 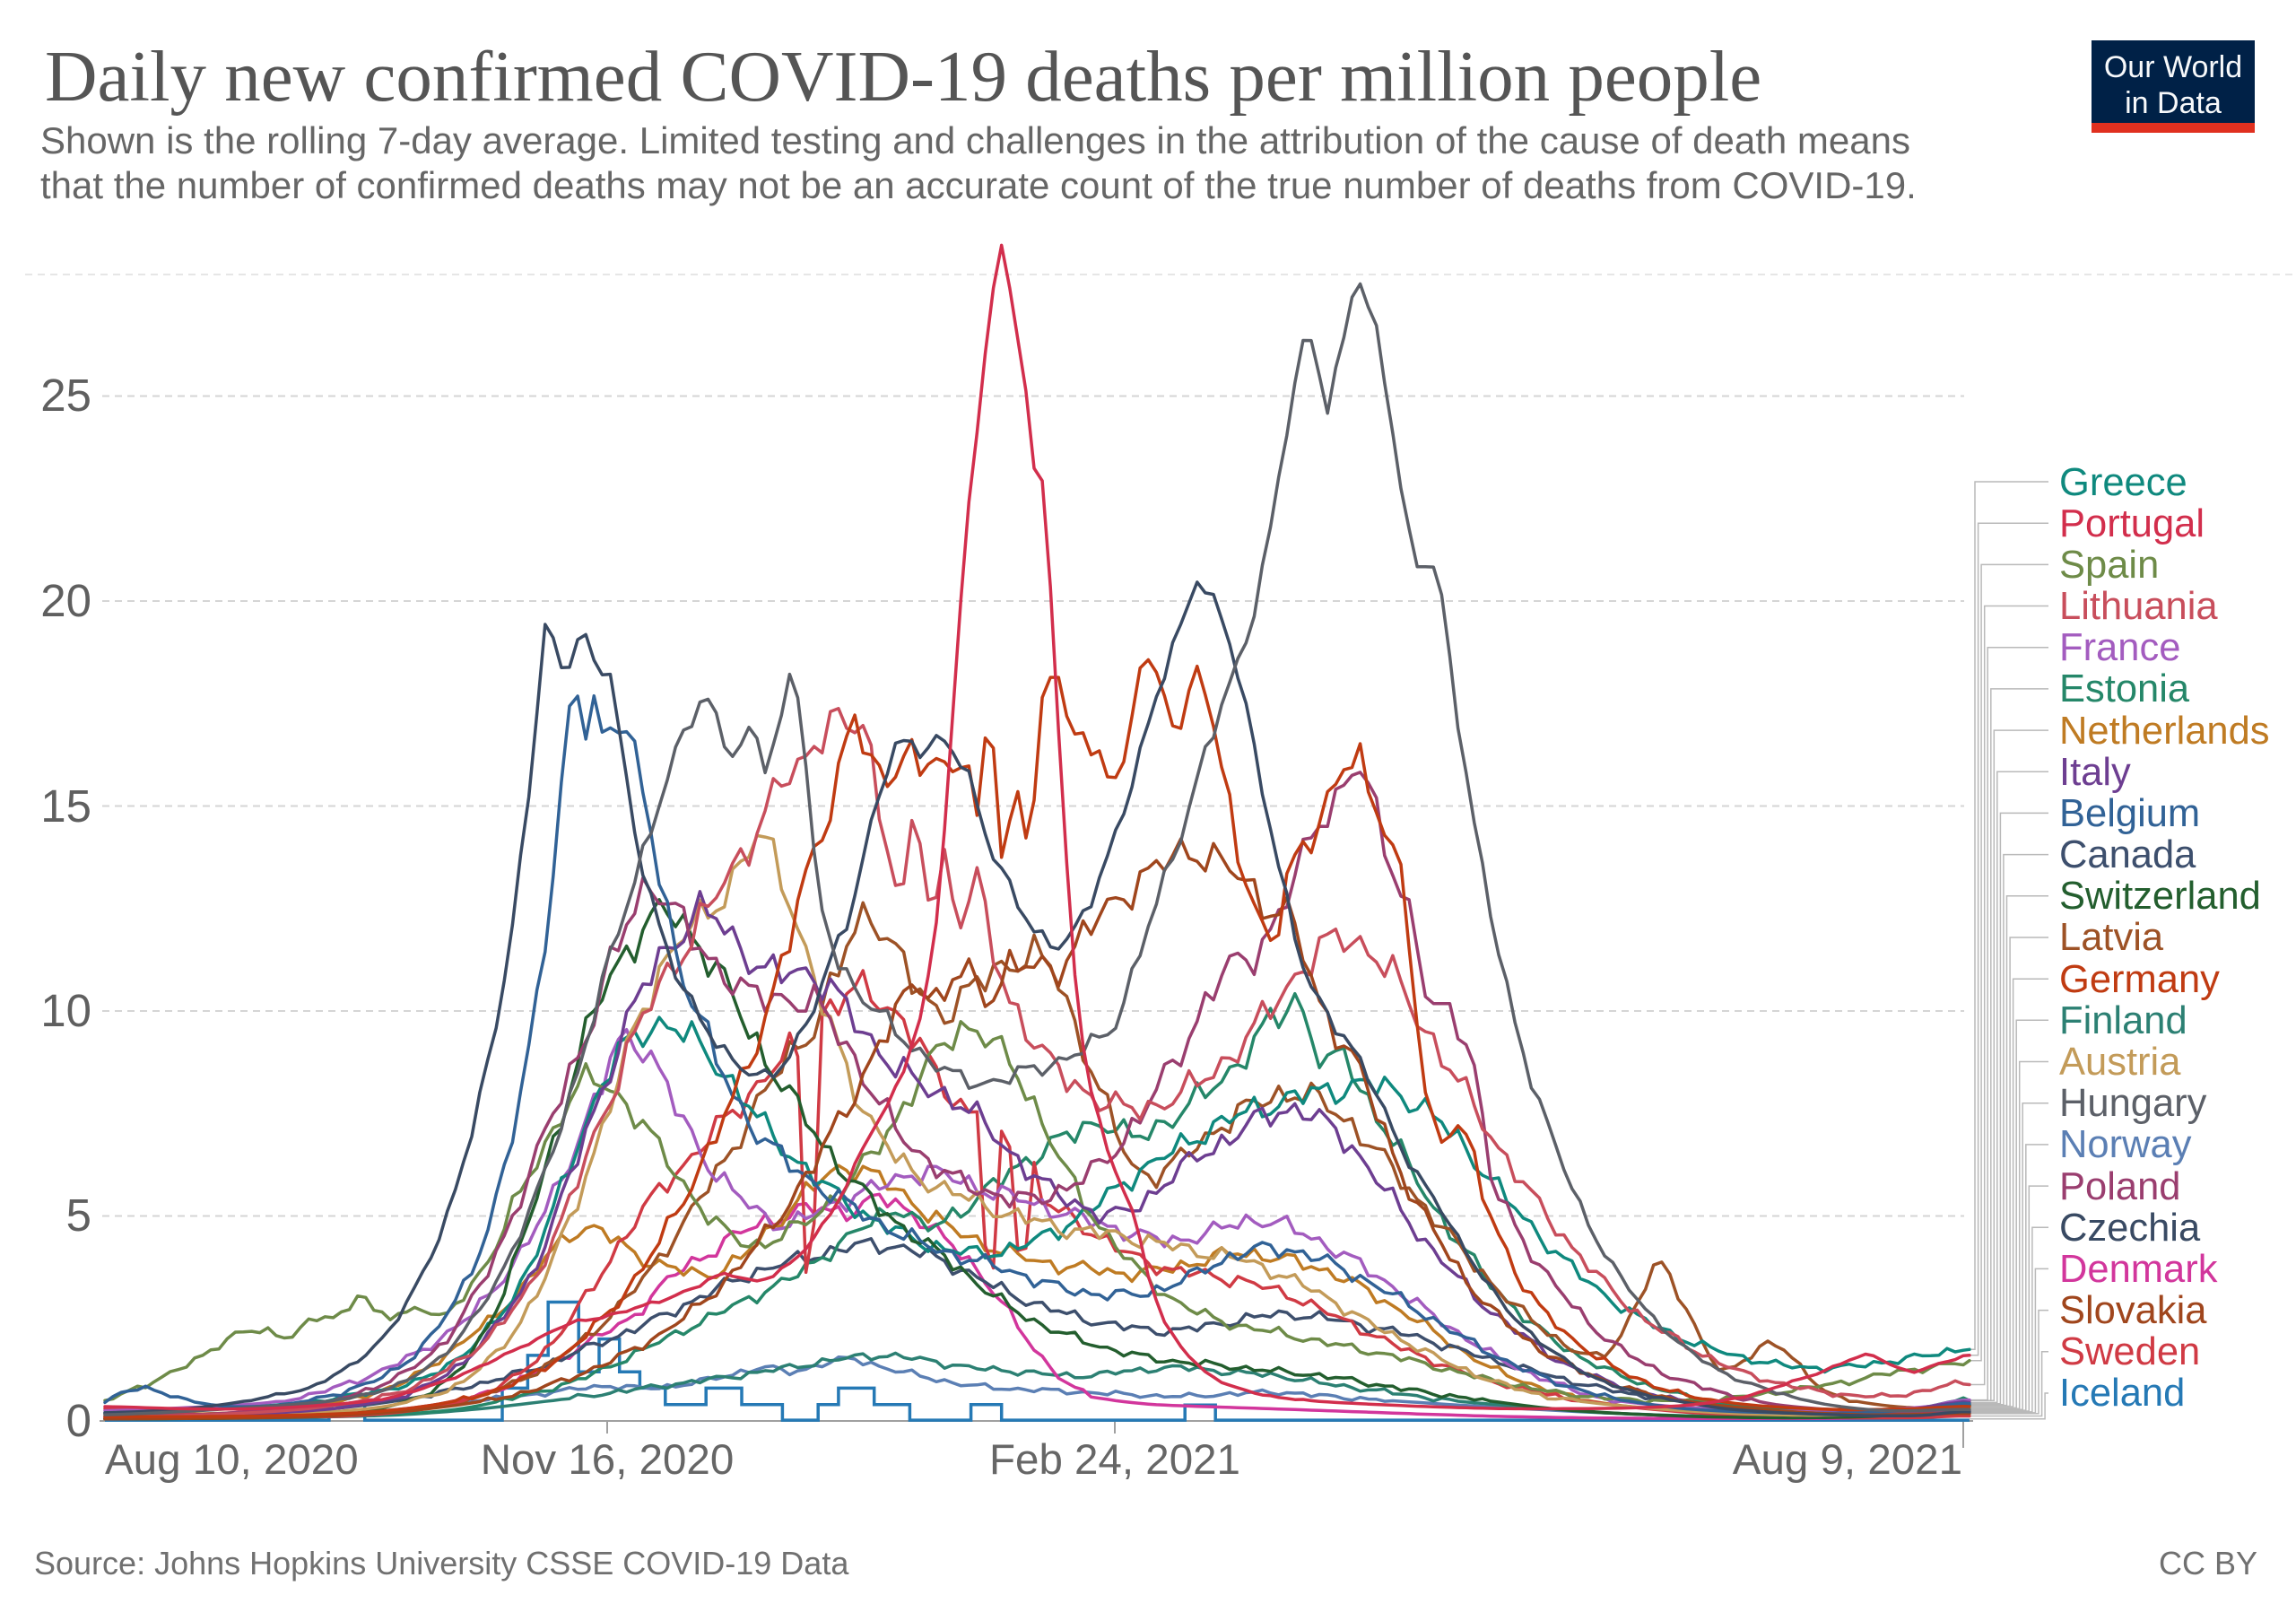 What do you see at coordinates (2123, 482) in the screenshot?
I see `svg-text: Greece` at bounding box center [2123, 482].